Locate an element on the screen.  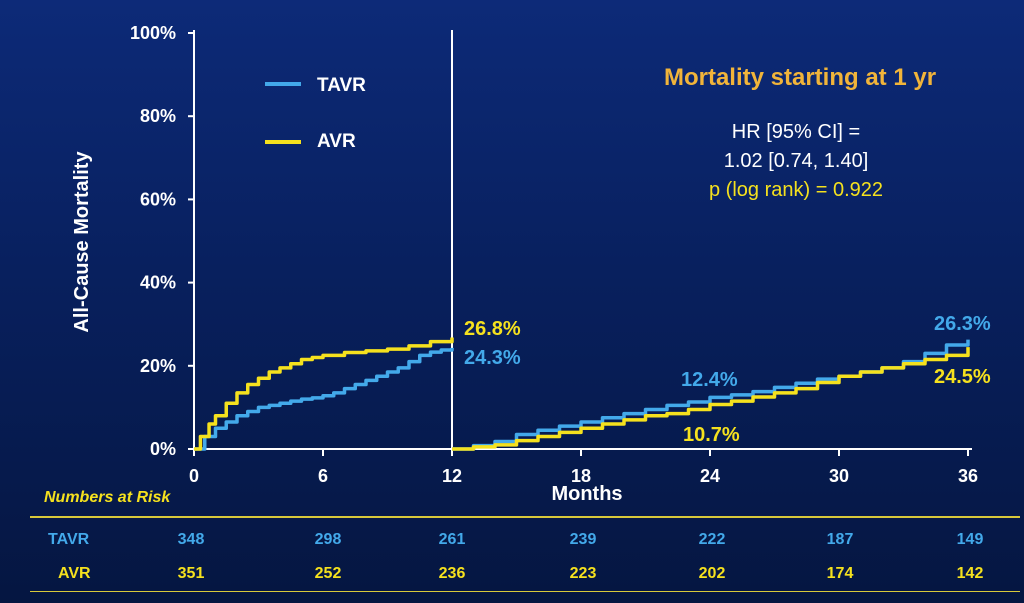
avr-36mo-value: 24.5% is located at coordinates (962, 377).